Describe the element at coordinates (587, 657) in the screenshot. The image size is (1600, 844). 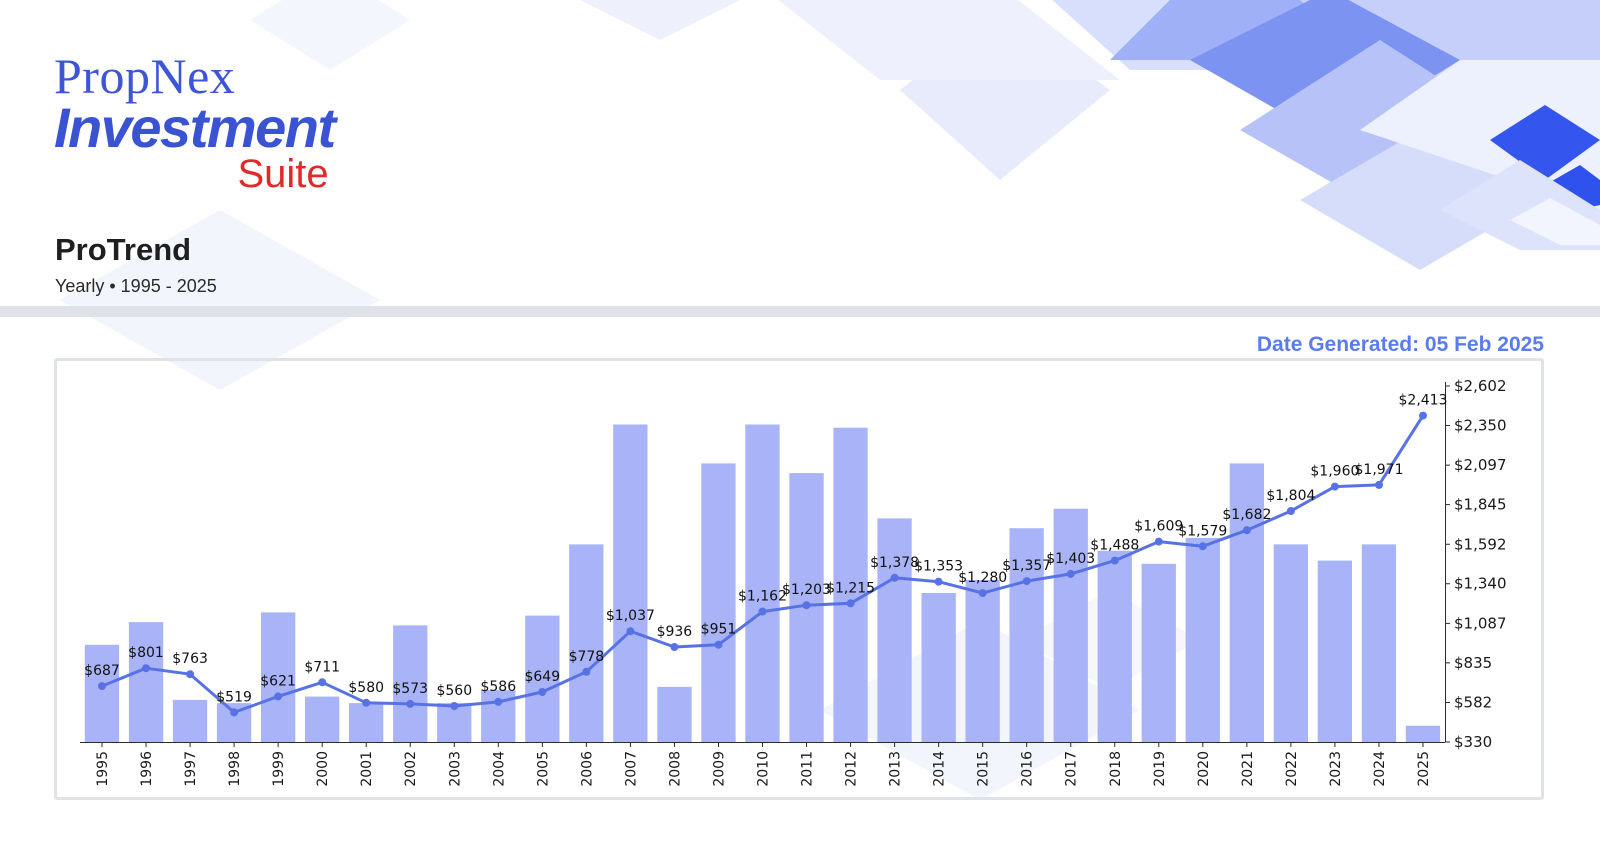
I see `data-label-2006: $778` at that location.